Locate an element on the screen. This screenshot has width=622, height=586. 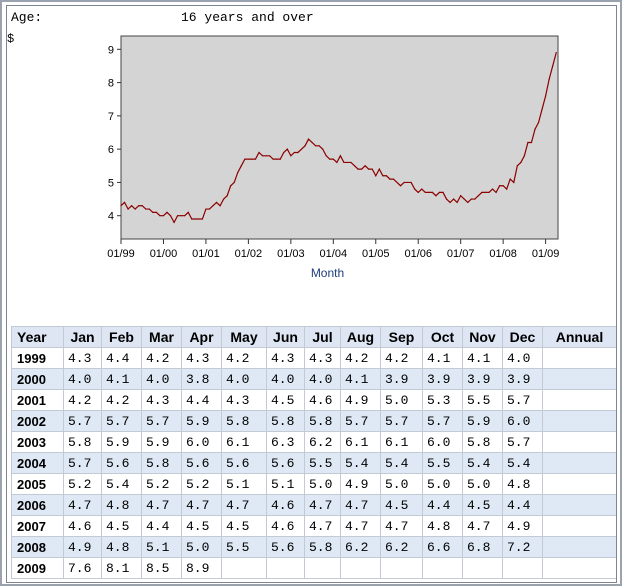
x-tick-label: 01/09 is located at coordinates (546, 254).